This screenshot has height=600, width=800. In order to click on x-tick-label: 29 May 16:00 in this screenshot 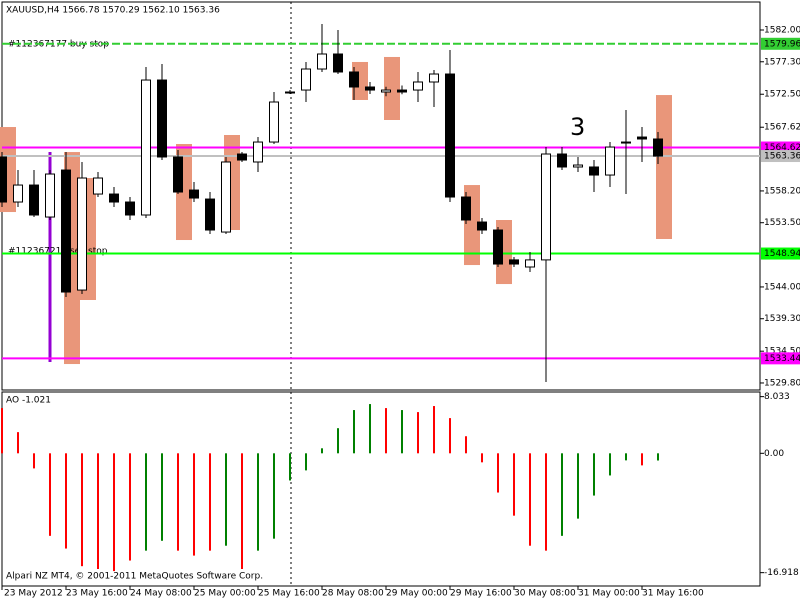, I will do `click(481, 594)`.